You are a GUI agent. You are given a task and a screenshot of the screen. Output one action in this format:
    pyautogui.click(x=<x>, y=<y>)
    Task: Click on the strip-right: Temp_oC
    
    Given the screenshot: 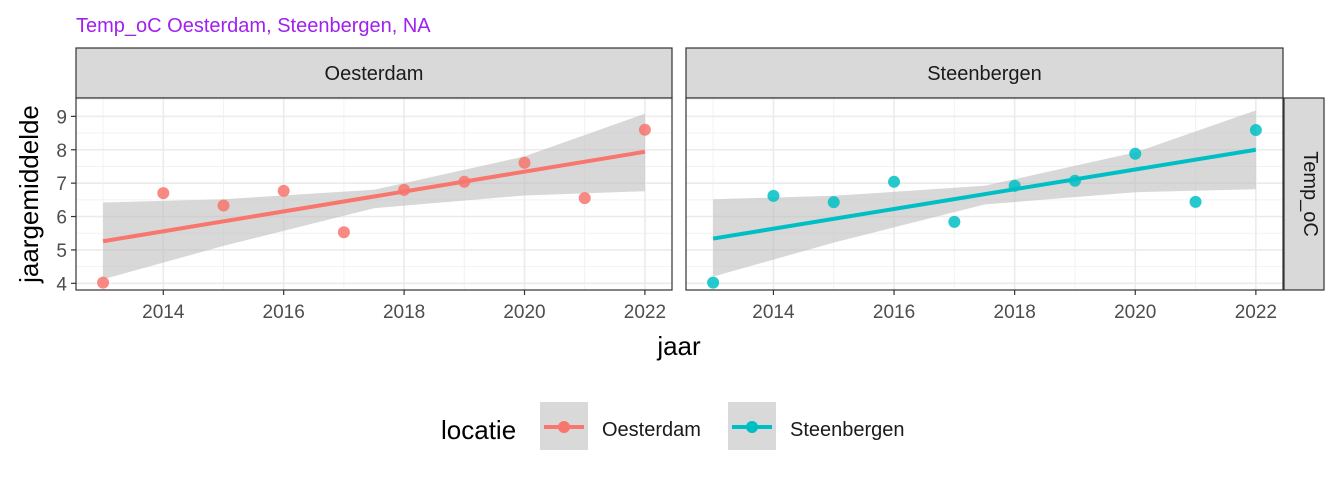 What is the action you would take?
    pyautogui.click(x=1304, y=194)
    